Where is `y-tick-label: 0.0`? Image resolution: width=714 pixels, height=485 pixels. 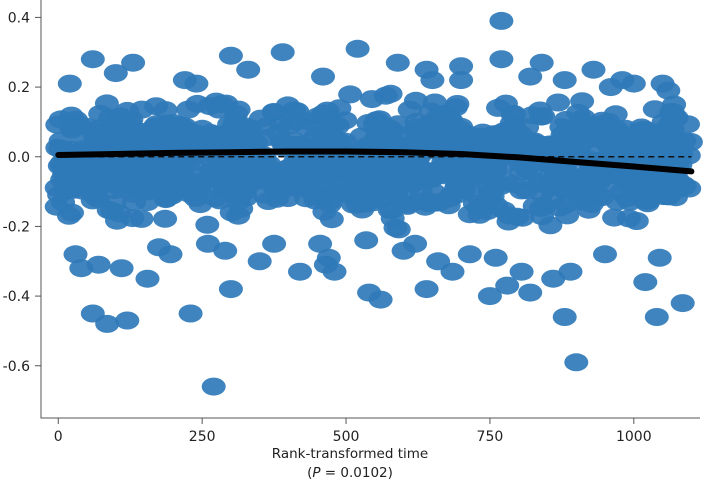
y-tick-label: 0.0 is located at coordinates (19, 158).